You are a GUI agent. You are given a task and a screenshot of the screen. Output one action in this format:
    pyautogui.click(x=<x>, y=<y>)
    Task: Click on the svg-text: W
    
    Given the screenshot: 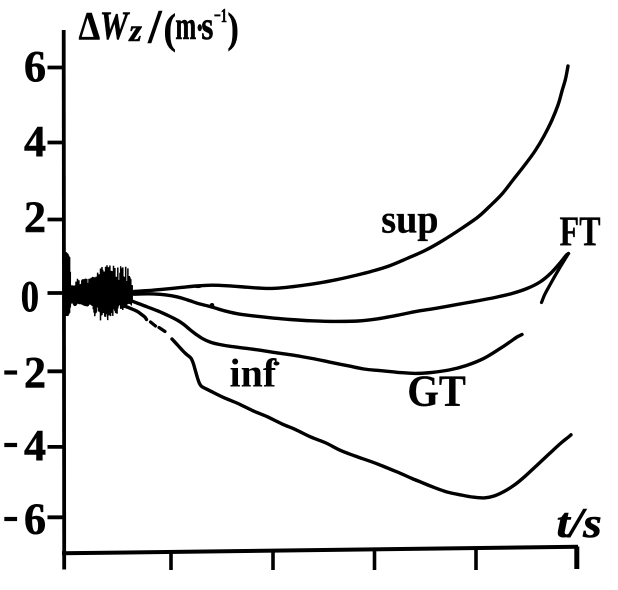 What is the action you would take?
    pyautogui.click(x=115, y=25)
    